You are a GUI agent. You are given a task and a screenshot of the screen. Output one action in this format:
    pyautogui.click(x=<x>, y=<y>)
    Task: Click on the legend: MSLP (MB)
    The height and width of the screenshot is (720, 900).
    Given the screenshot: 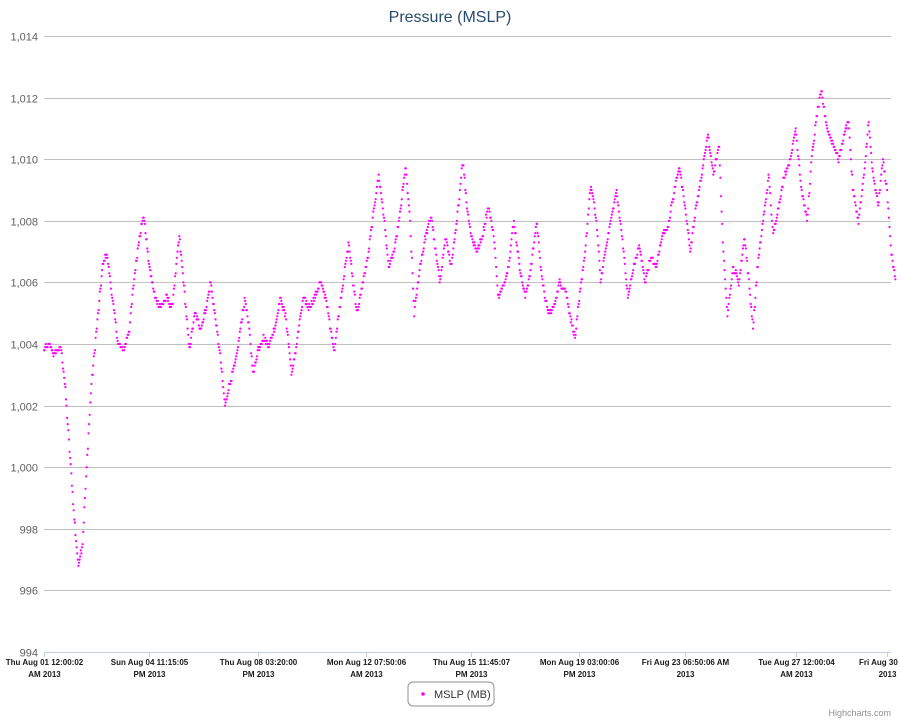 What is the action you would take?
    pyautogui.click(x=451, y=694)
    